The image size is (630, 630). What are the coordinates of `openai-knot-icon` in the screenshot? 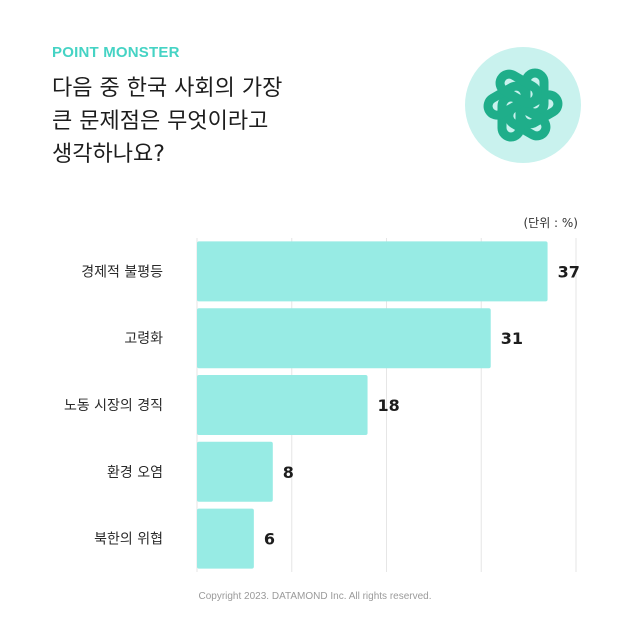 It's located at (523, 105).